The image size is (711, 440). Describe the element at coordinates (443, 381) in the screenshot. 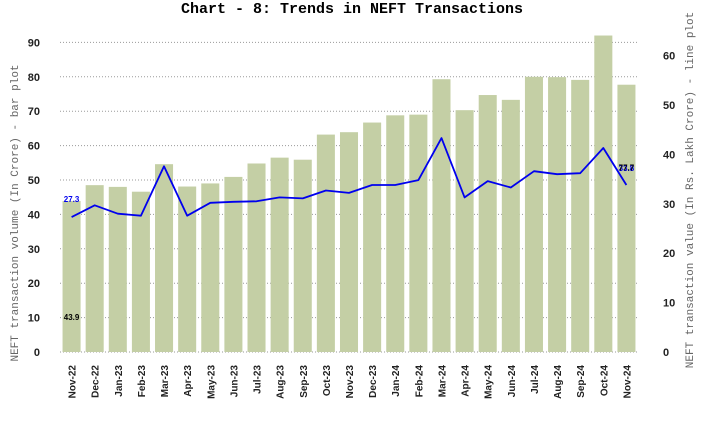

I see `x-tick-label: Mar-24` at that location.